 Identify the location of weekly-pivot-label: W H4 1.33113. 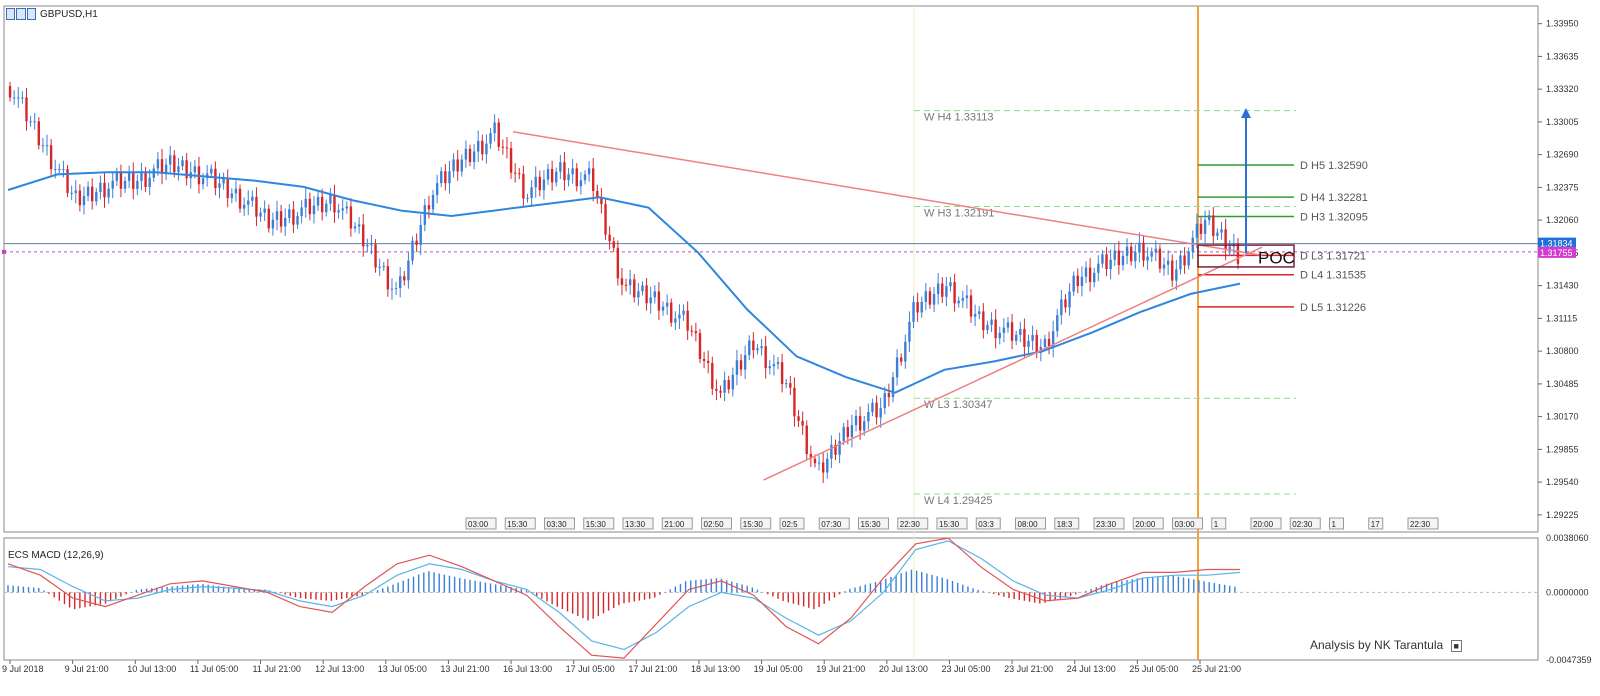
(959, 118).